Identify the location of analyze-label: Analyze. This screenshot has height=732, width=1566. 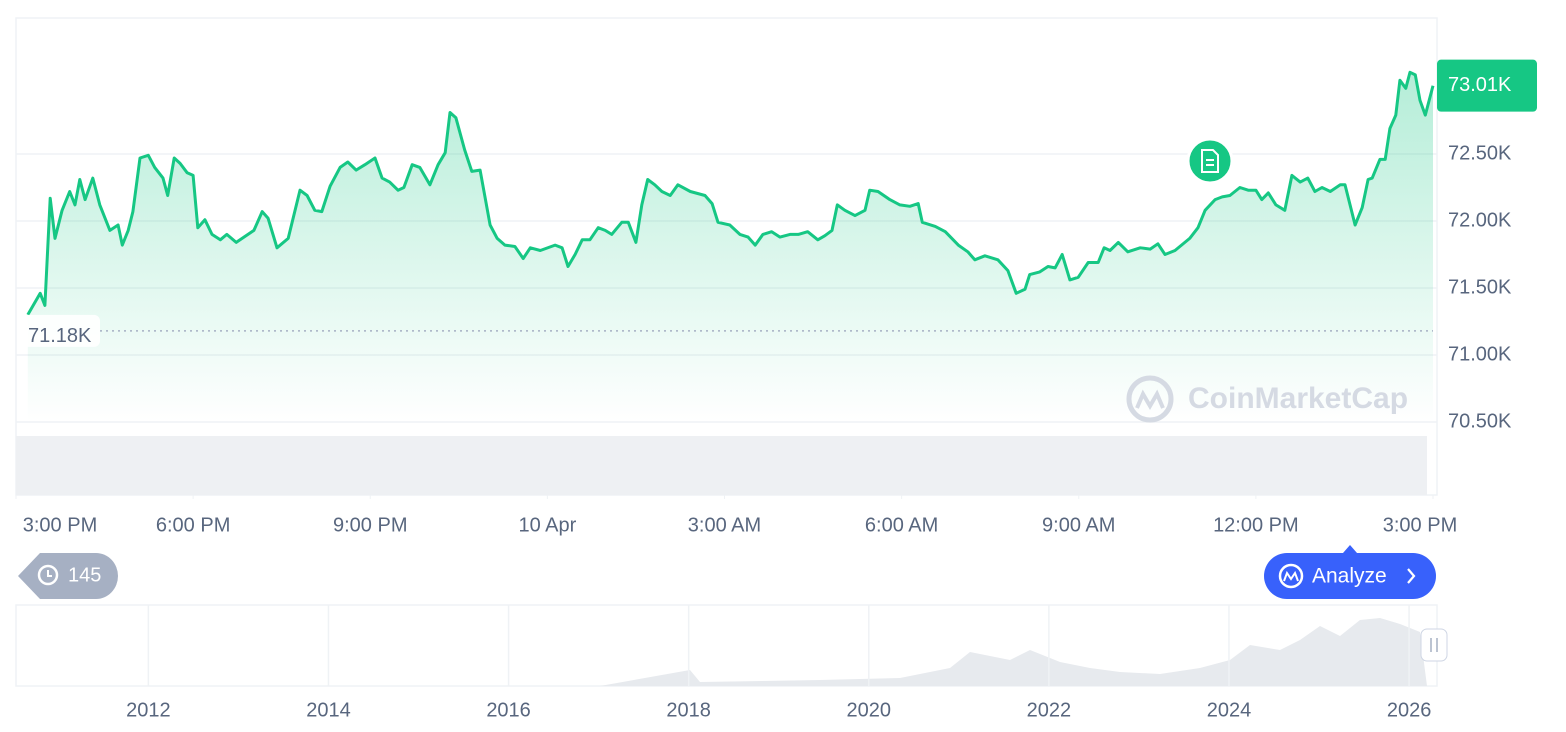
(1349, 576).